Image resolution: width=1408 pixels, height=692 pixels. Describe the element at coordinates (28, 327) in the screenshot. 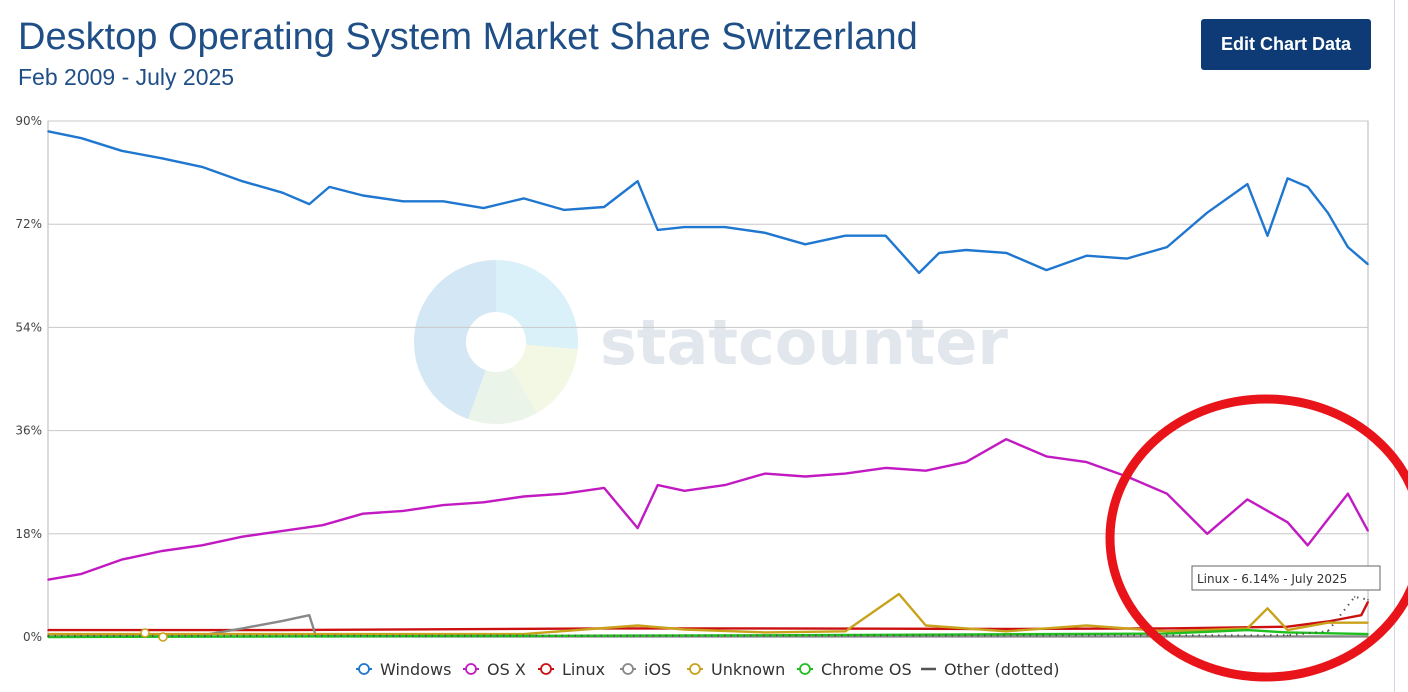

I see `y-tick-label: 54%` at that location.